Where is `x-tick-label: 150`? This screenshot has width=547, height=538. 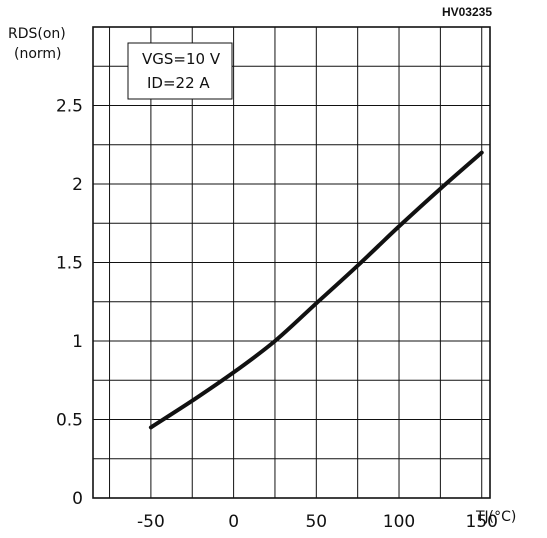 x-tick-label: 150 is located at coordinates (482, 522).